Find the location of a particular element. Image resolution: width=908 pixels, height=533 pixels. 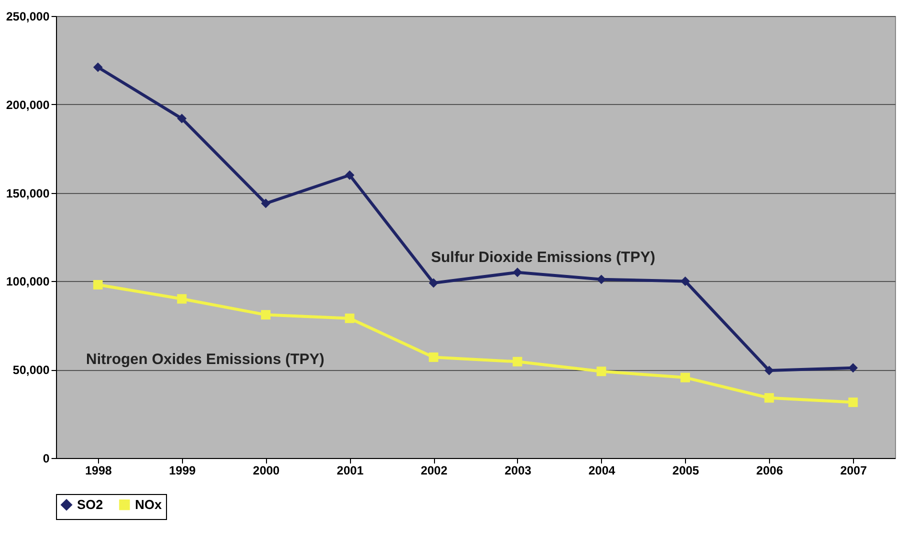

x-tick-label: 2005 is located at coordinates (686, 471).